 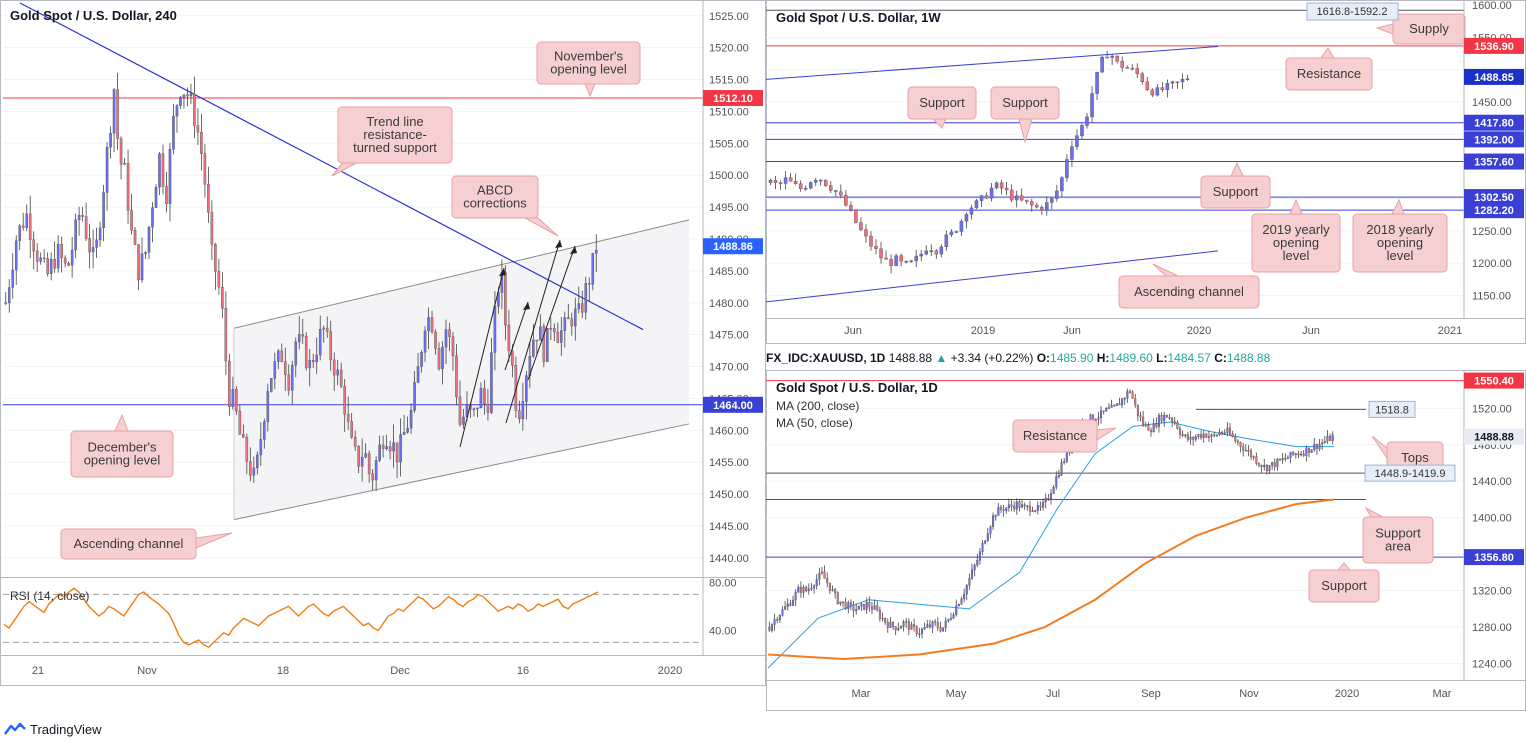 I want to click on callout-text: Support, so click(x=942, y=102).